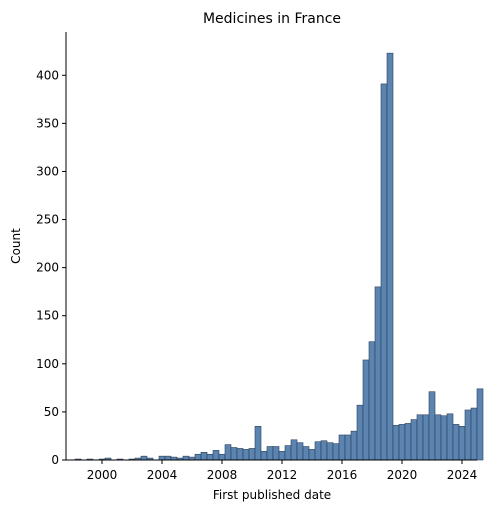 The height and width of the screenshot is (512, 486). What do you see at coordinates (272, 19) in the screenshot?
I see `chart-title: Medicines in France` at bounding box center [272, 19].